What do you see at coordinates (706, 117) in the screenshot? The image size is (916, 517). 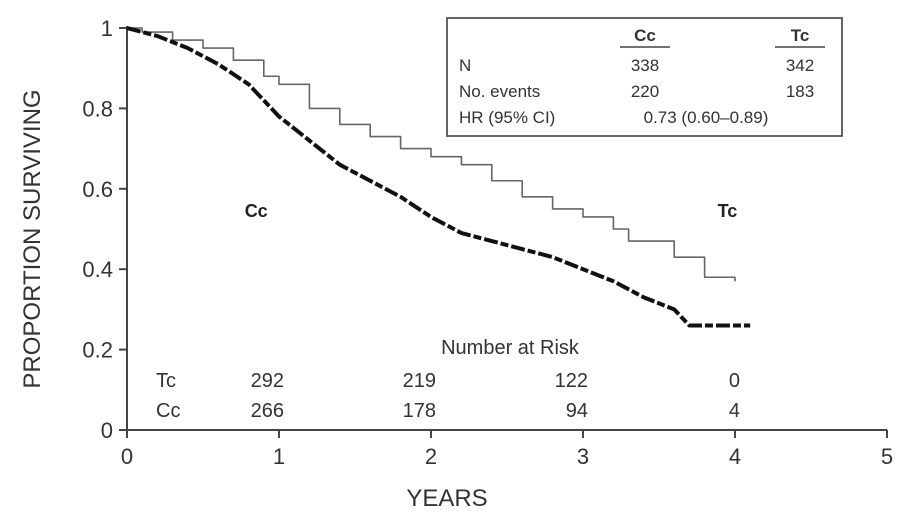 I see `stats-hr-value: 0.73 (0.60–0.89)` at bounding box center [706, 117].